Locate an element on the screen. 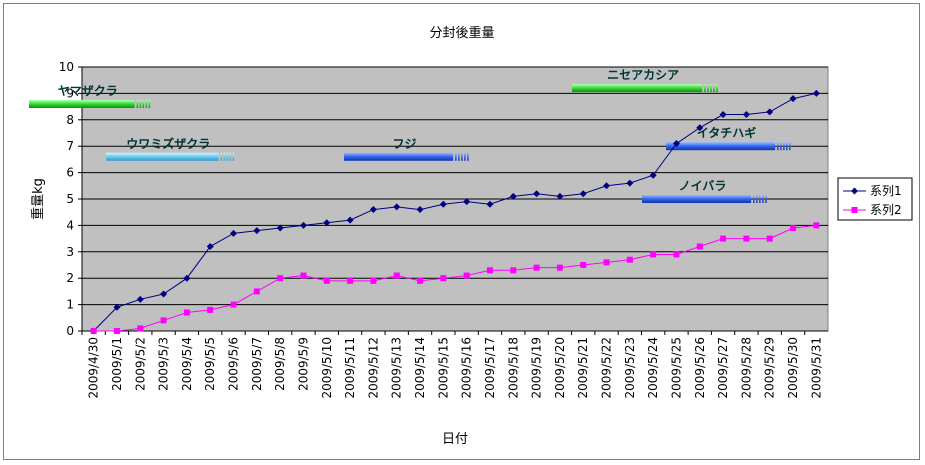 The width and height of the screenshot is (925, 465). annotation-4: ニセアカシア is located at coordinates (645, 80).